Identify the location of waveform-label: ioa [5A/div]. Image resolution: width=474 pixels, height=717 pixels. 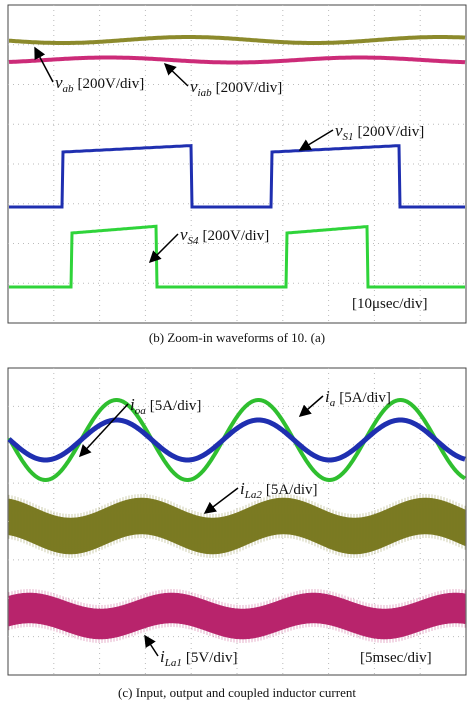
(165, 406).